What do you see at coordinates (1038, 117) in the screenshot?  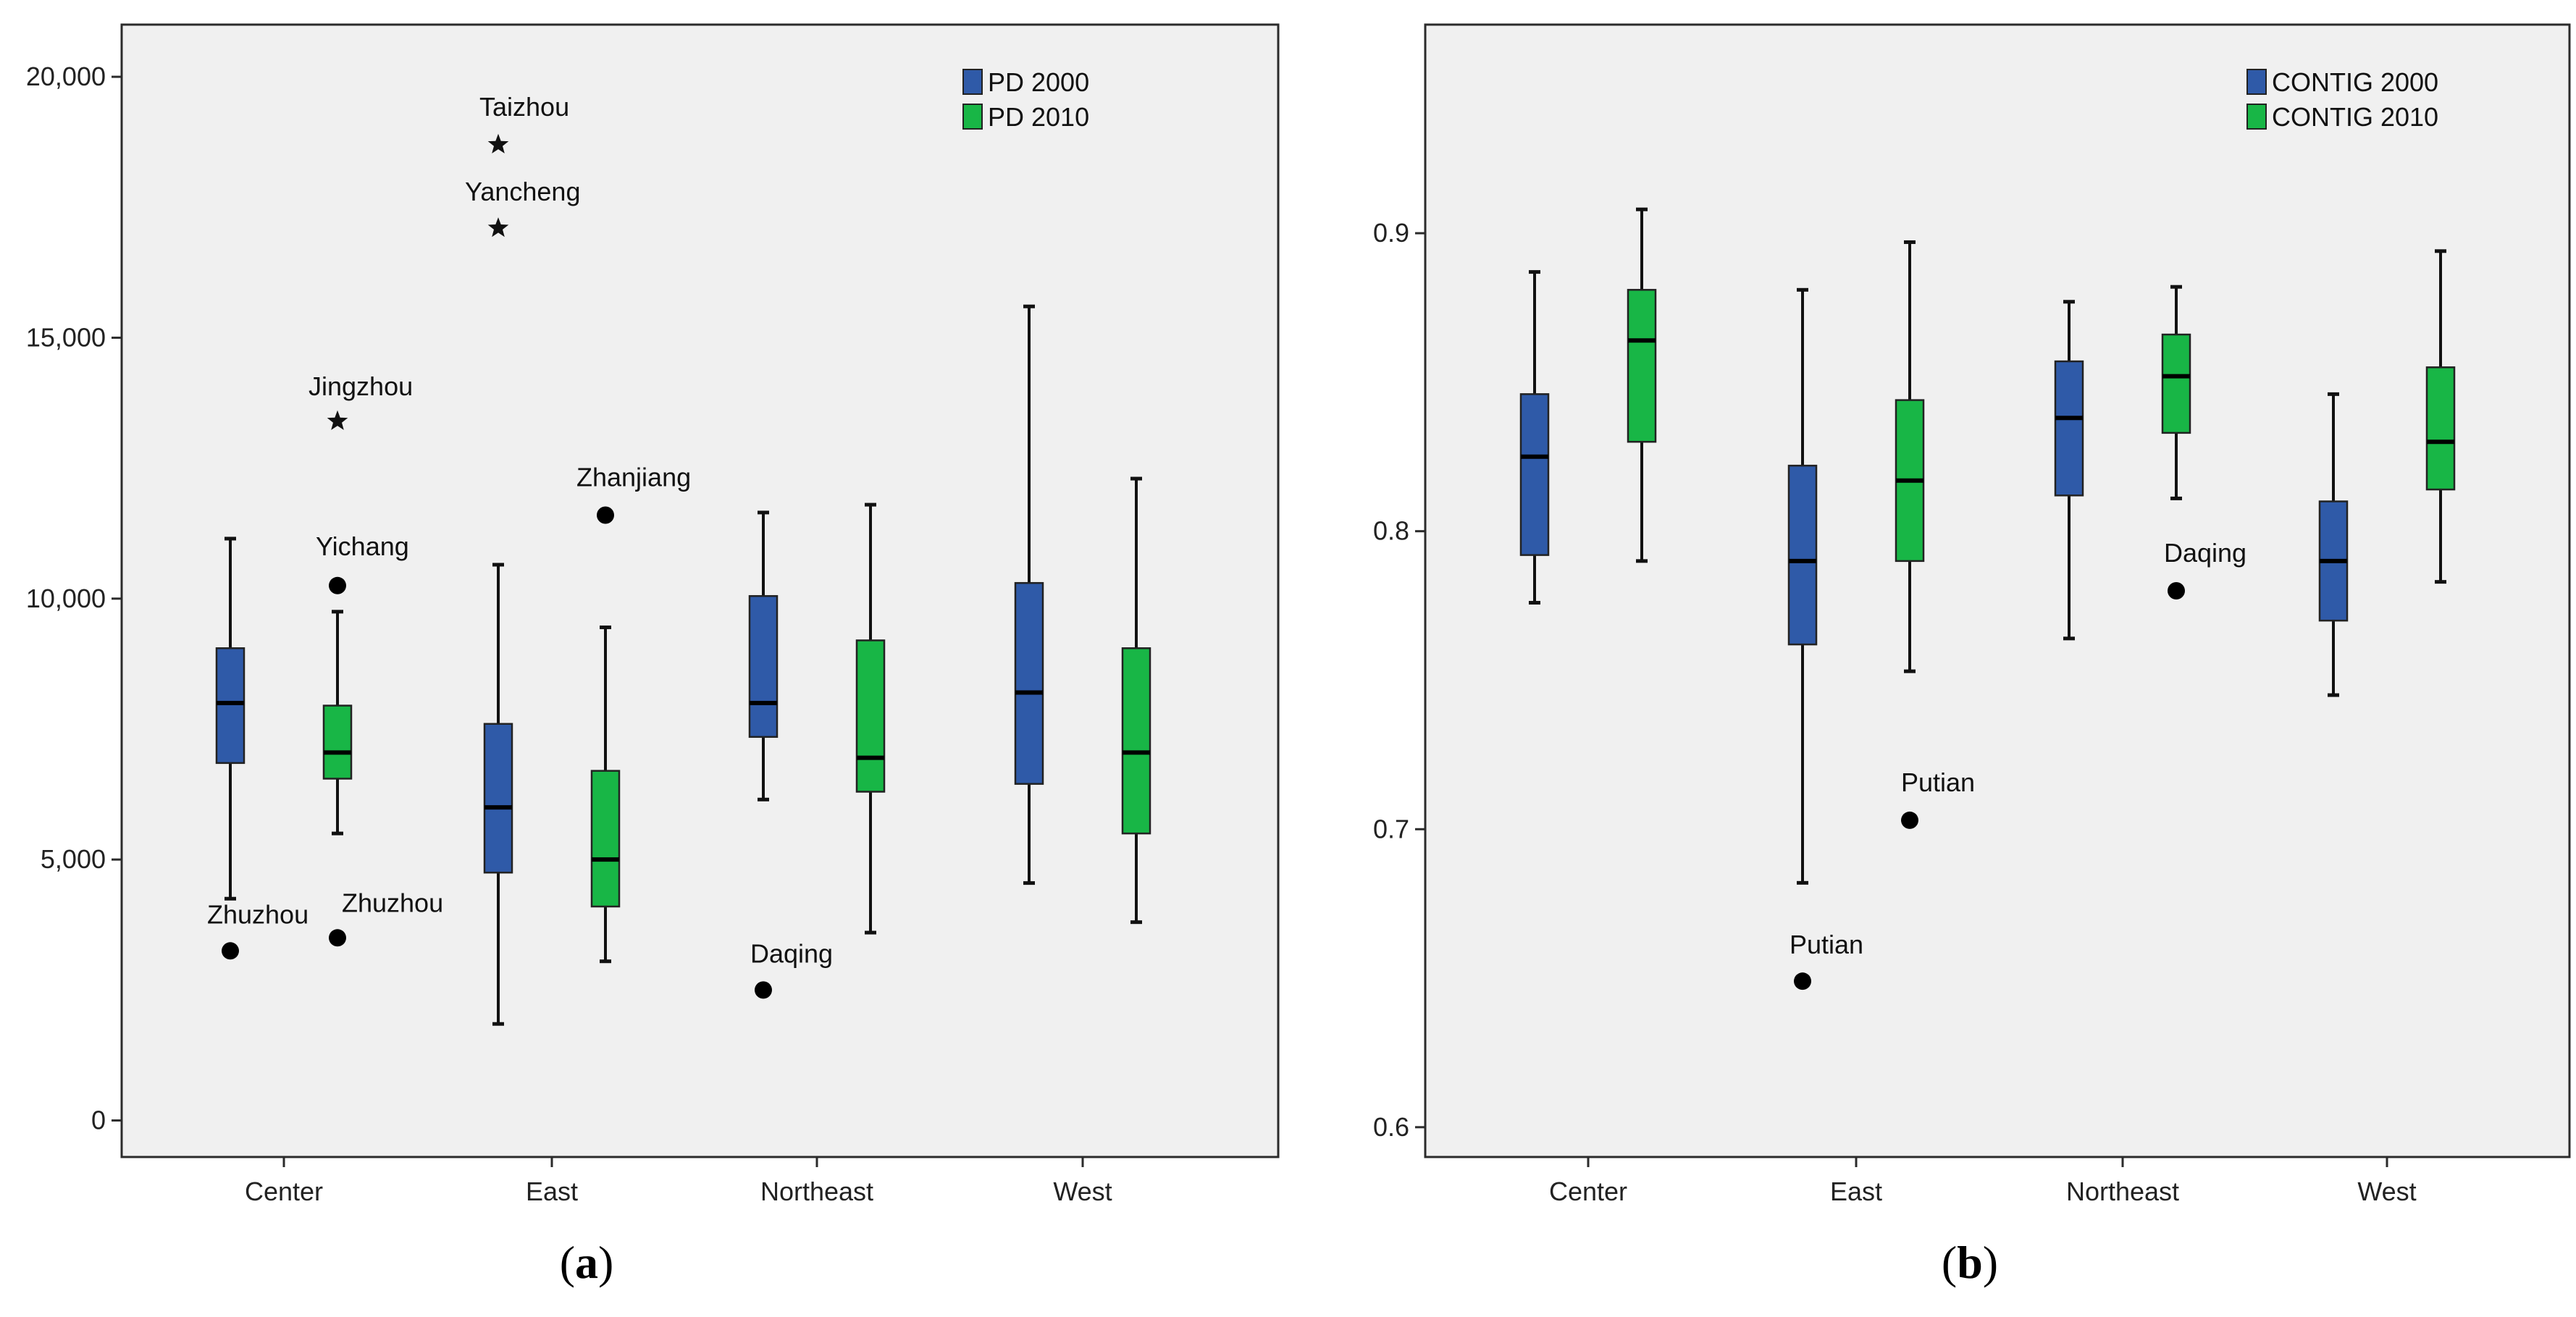 I see `legend-label: PD 2010` at bounding box center [1038, 117].